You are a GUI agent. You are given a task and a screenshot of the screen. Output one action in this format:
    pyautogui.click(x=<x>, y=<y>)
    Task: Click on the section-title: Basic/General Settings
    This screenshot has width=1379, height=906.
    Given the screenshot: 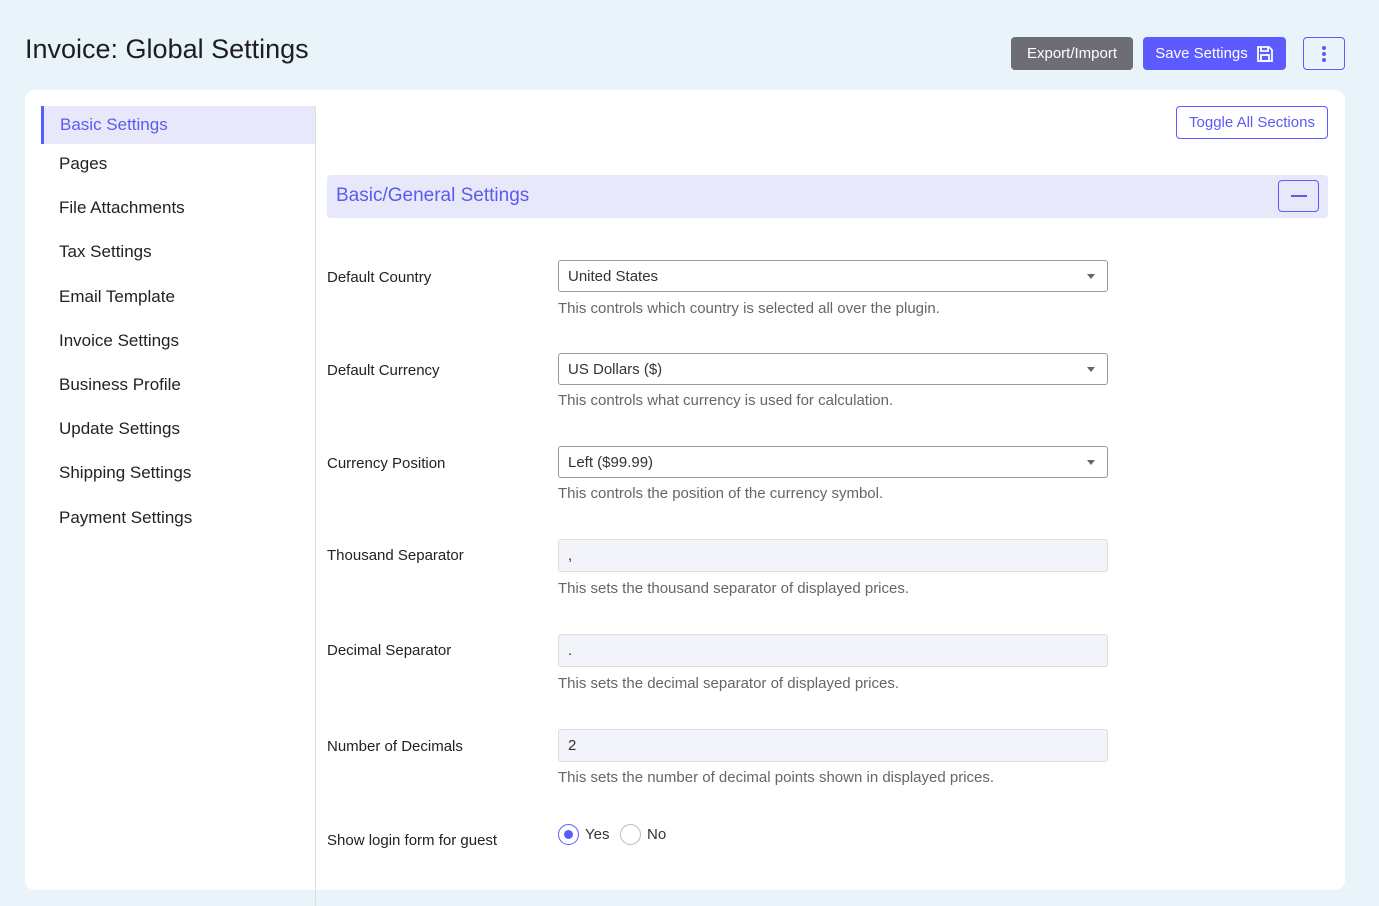 What is the action you would take?
    pyautogui.click(x=433, y=195)
    